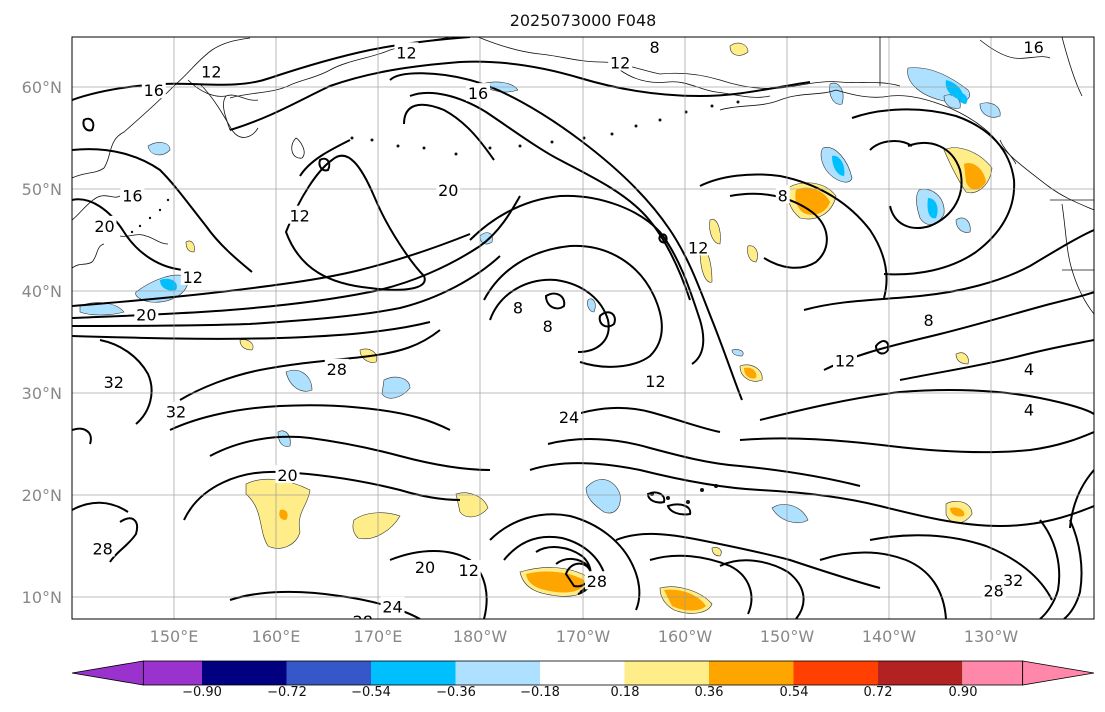  I want to click on colorbar-tick-3: −0.54, so click(371, 692).